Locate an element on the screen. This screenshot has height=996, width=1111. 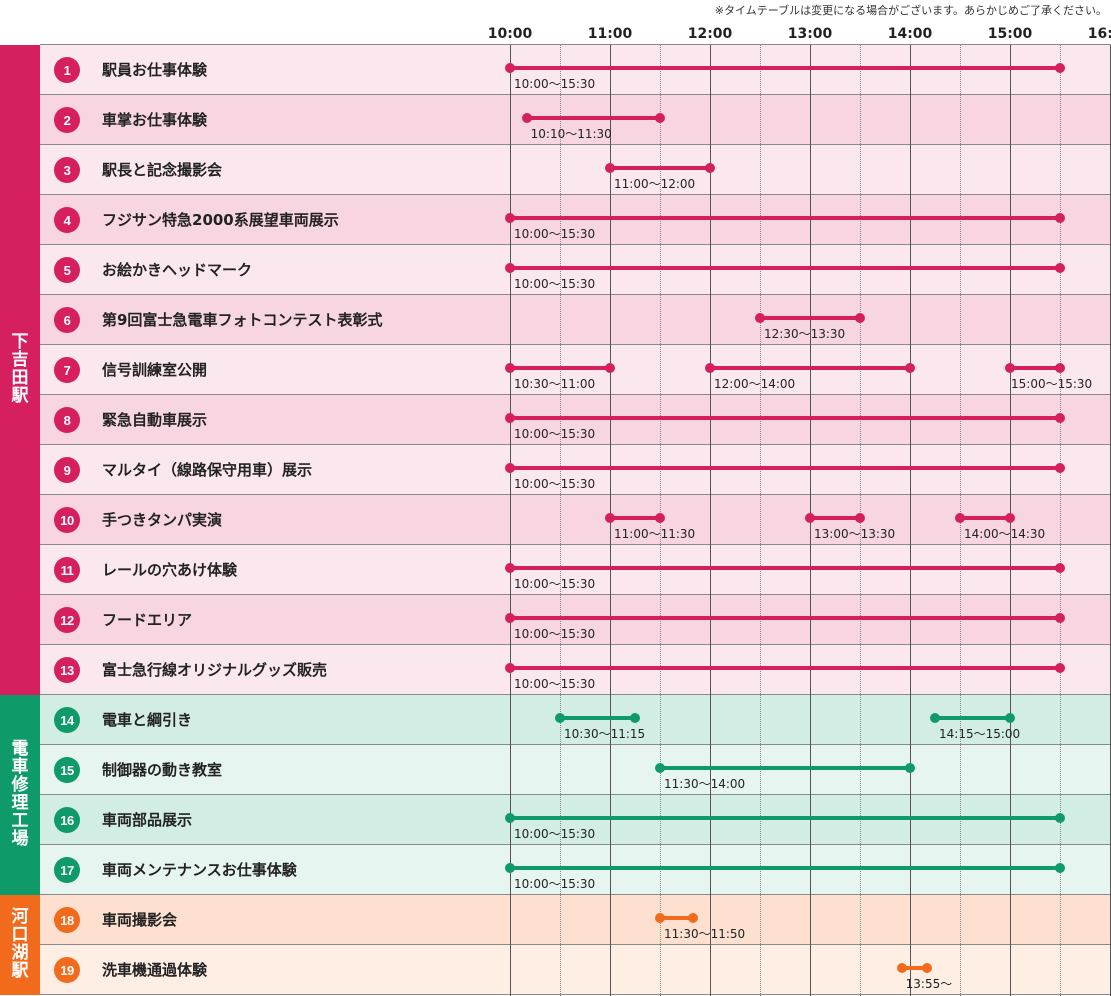
section-label: 河口湖駅 is located at coordinates (20, 945).